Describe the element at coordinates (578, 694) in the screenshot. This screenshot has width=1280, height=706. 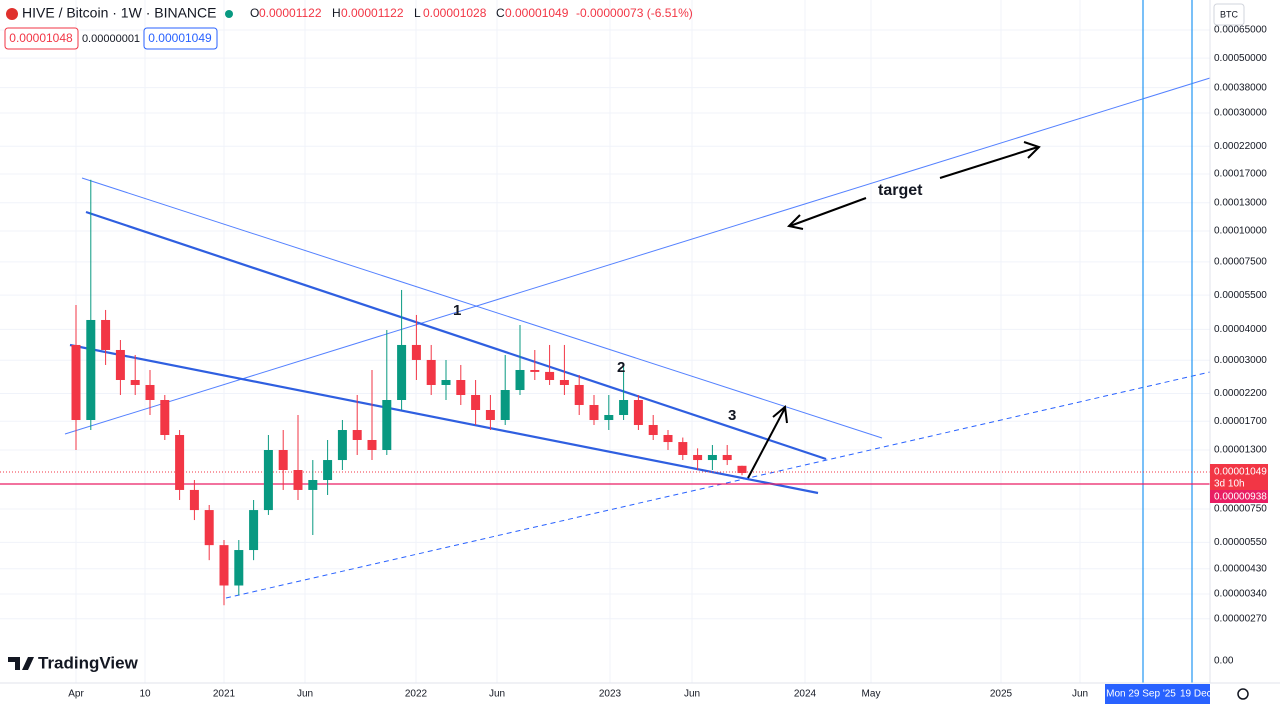
I see `time-ticks: Apr 10 2021 Jun 2022 Jun 2023 Jun 2024 May 2025 Jun` at that location.